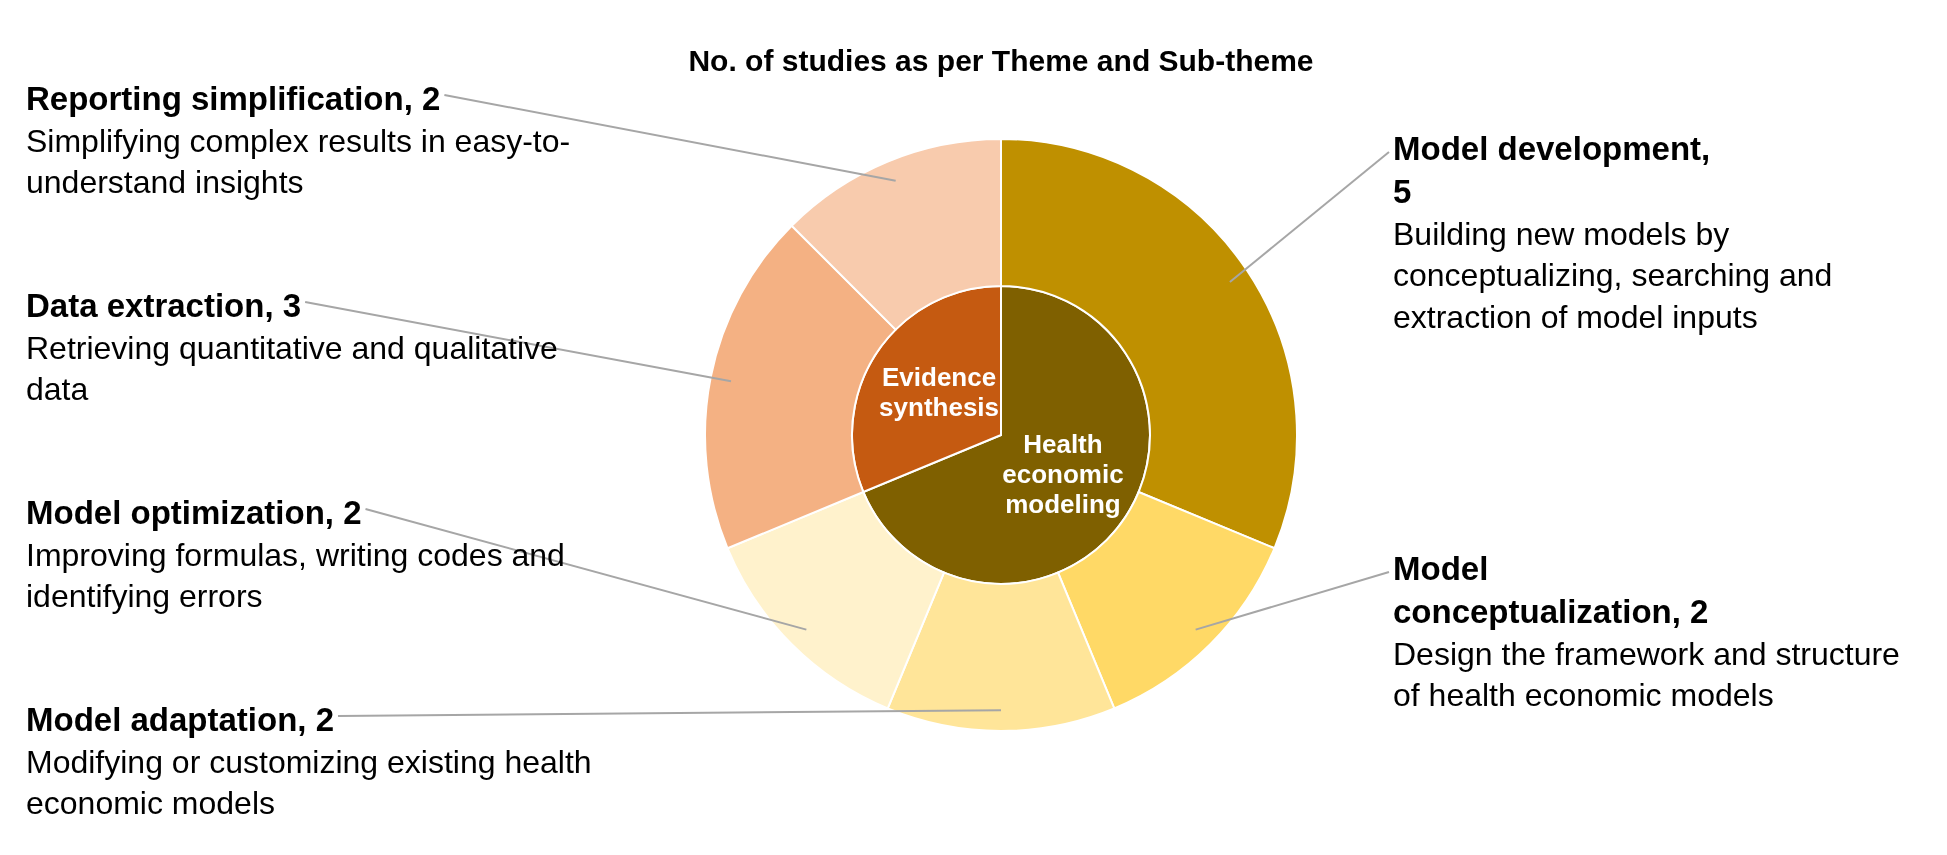 The width and height of the screenshot is (1947, 855). What do you see at coordinates (180, 719) in the screenshot?
I see `slice-label: Model adaptation, 2` at bounding box center [180, 719].